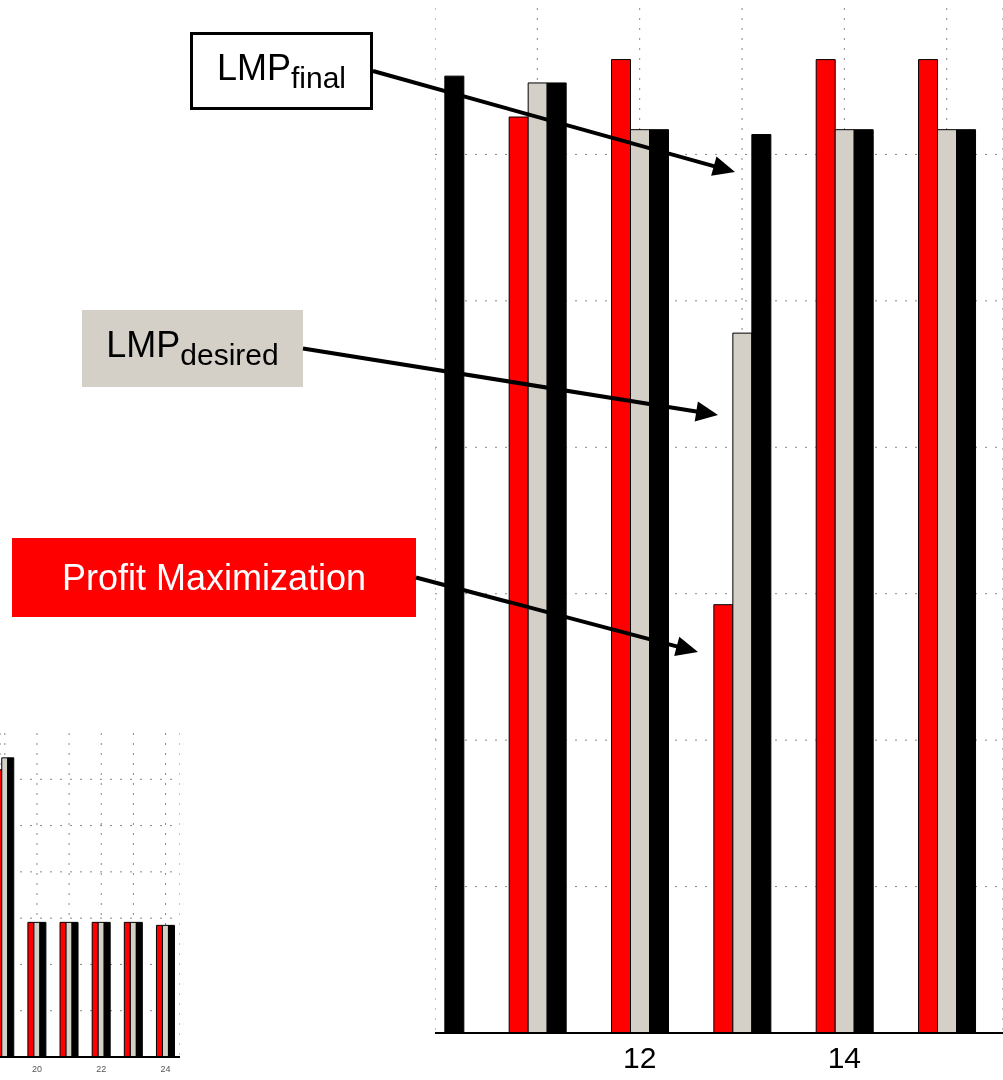 The width and height of the screenshot is (1003, 1080). I want to click on x-tick-label: 20, so click(36, 1068).